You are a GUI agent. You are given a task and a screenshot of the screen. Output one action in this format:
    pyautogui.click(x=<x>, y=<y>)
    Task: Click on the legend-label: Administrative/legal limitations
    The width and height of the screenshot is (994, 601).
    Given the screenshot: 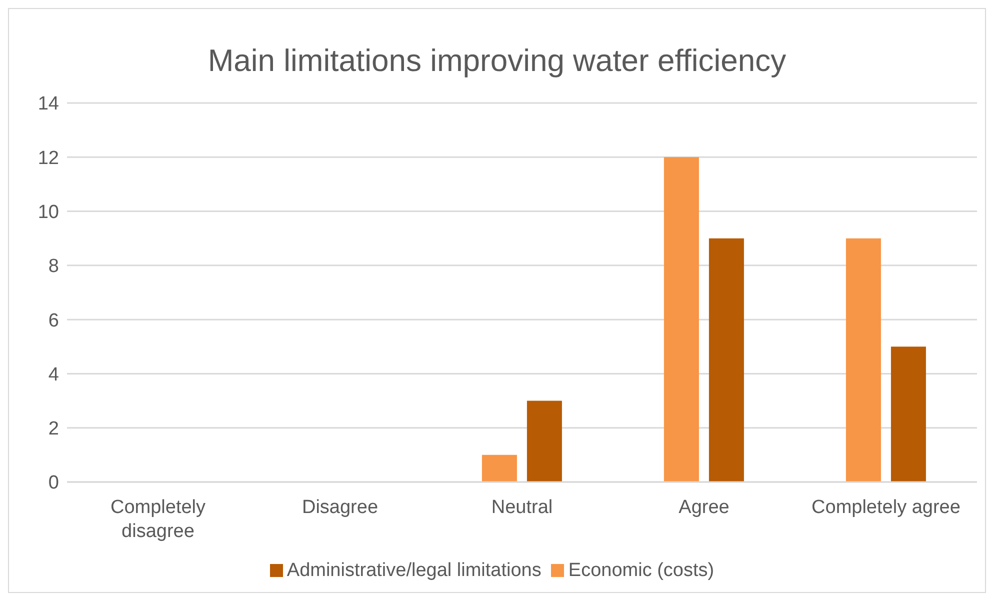 What is the action you would take?
    pyautogui.click(x=414, y=570)
    